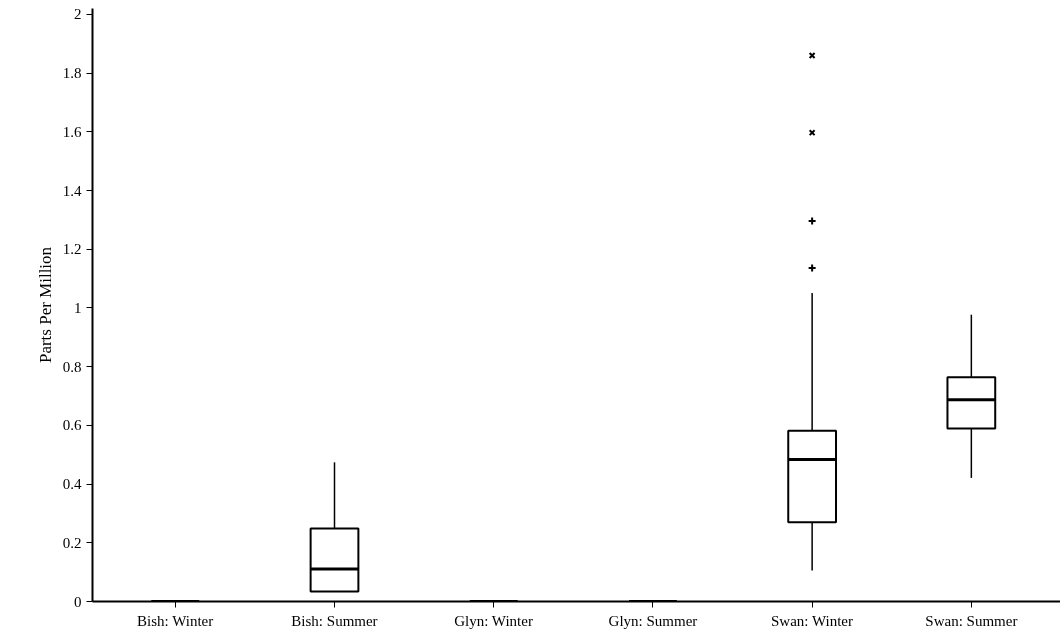 The height and width of the screenshot is (641, 1060). I want to click on x-tick-label: Swan: Summer, so click(971, 620).